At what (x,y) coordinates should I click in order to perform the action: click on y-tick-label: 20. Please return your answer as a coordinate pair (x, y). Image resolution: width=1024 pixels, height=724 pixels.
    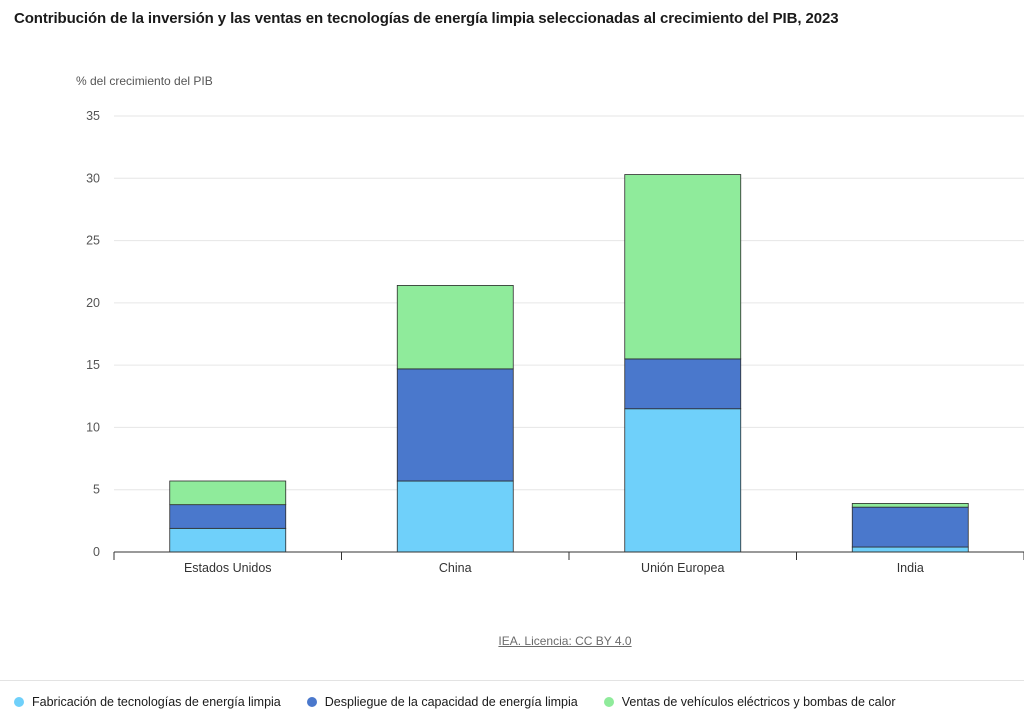
    Looking at the image, I should click on (93, 303).